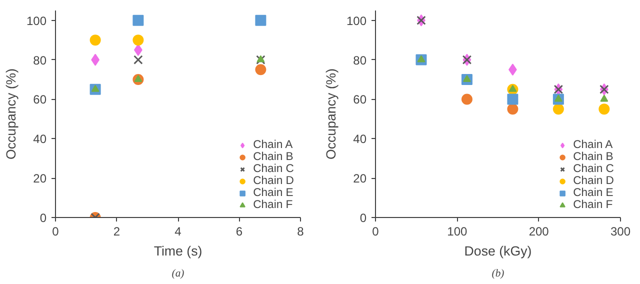 The height and width of the screenshot is (284, 640). Describe the element at coordinates (239, 231) in the screenshot. I see `x-tick-label: 6` at that location.